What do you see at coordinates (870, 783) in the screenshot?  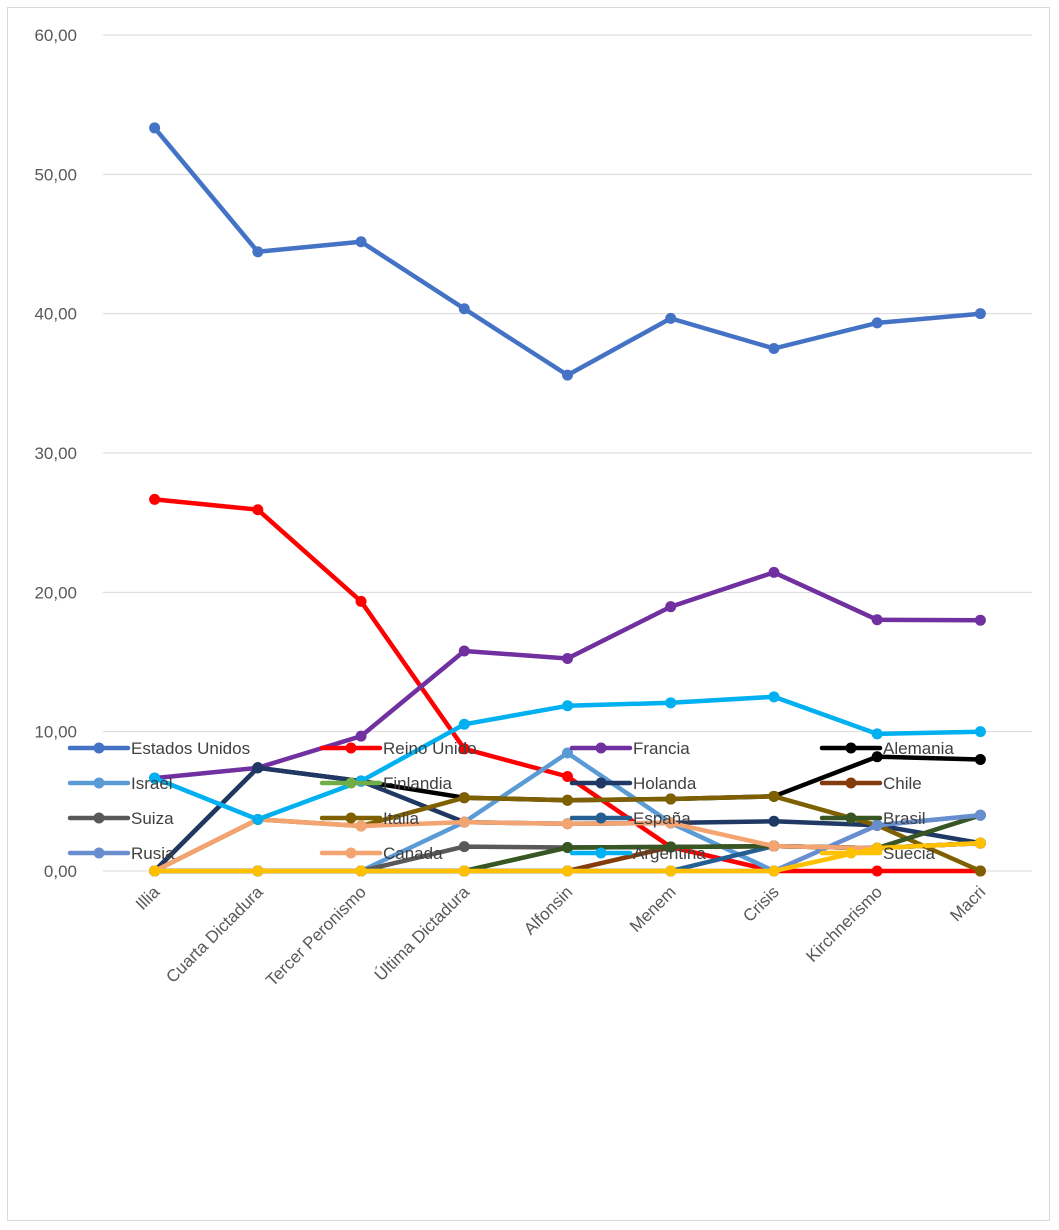 I see `legend-item: Chile` at bounding box center [870, 783].